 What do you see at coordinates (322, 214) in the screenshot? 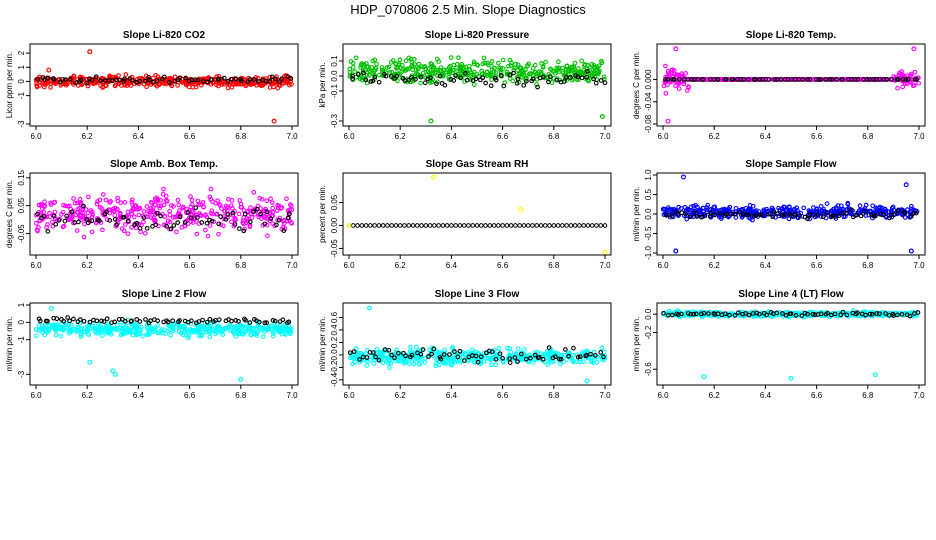
I see `y-axis-label: percent per min.` at bounding box center [322, 214].